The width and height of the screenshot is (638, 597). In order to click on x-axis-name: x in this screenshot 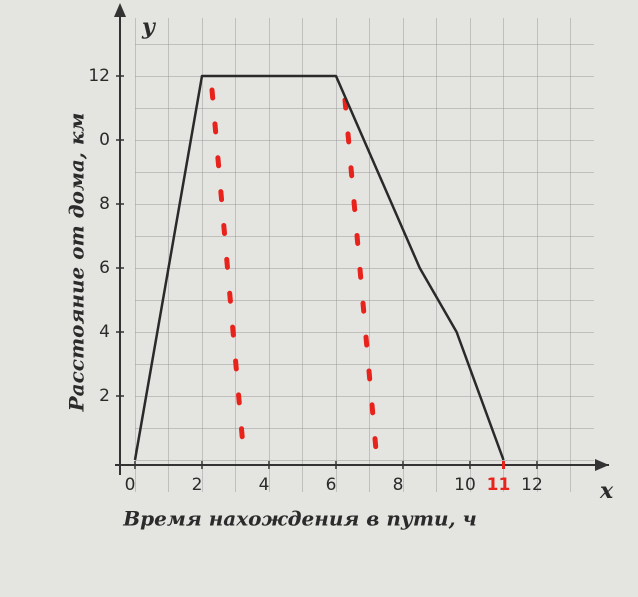, I will do `click(606, 491)`.